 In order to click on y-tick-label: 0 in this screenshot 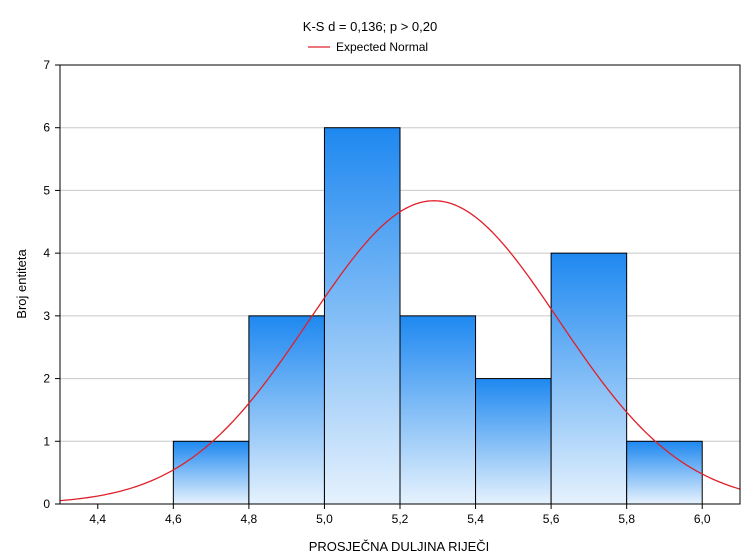, I will do `click(46, 504)`.